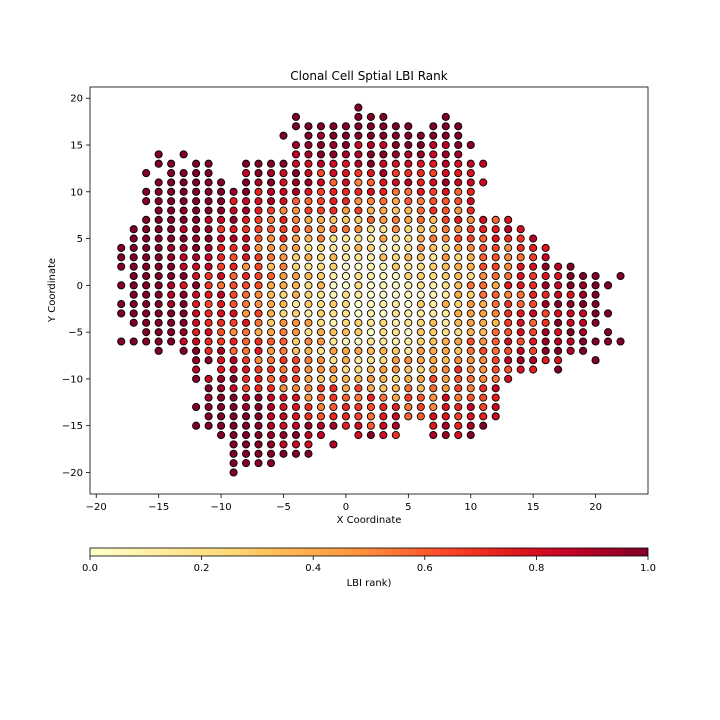 The width and height of the screenshot is (720, 720). I want to click on y-tick-label: −5, so click(75, 333).